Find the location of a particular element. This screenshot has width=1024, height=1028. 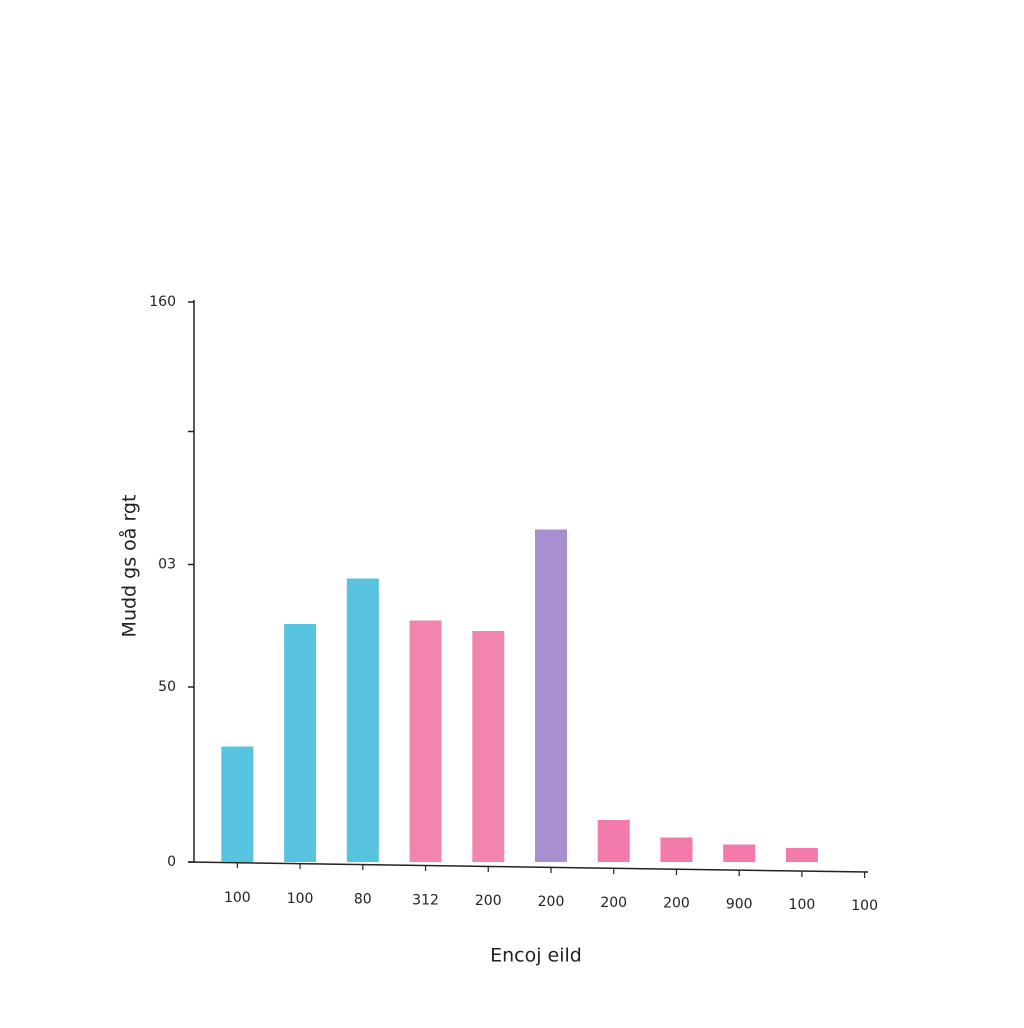

y-tick-label: 160 is located at coordinates (162, 302).